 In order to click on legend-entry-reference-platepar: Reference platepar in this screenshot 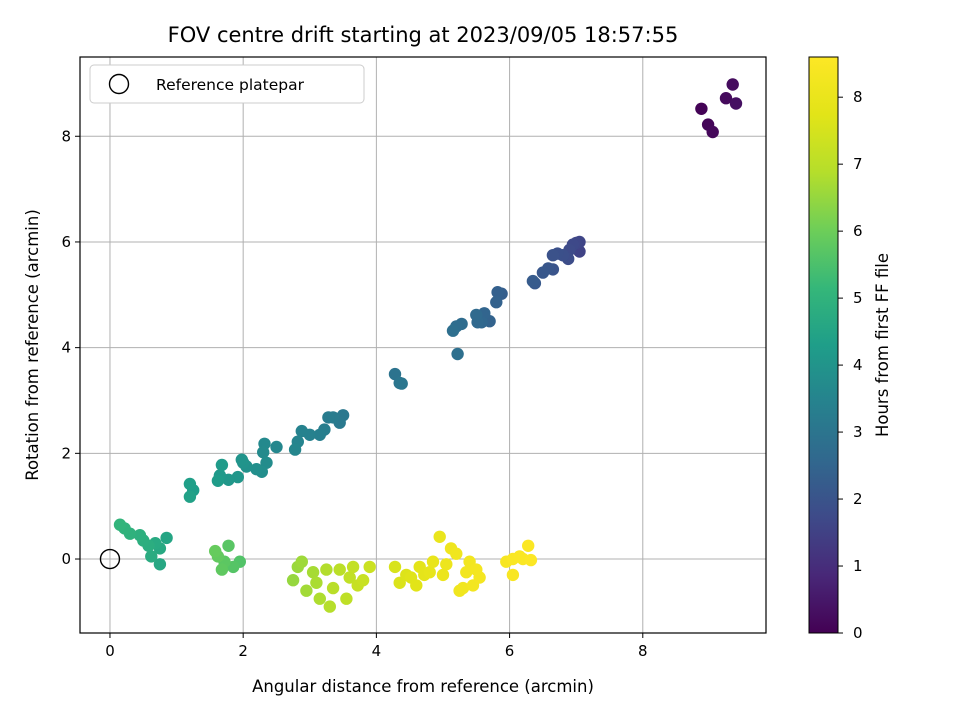, I will do `click(230, 85)`.